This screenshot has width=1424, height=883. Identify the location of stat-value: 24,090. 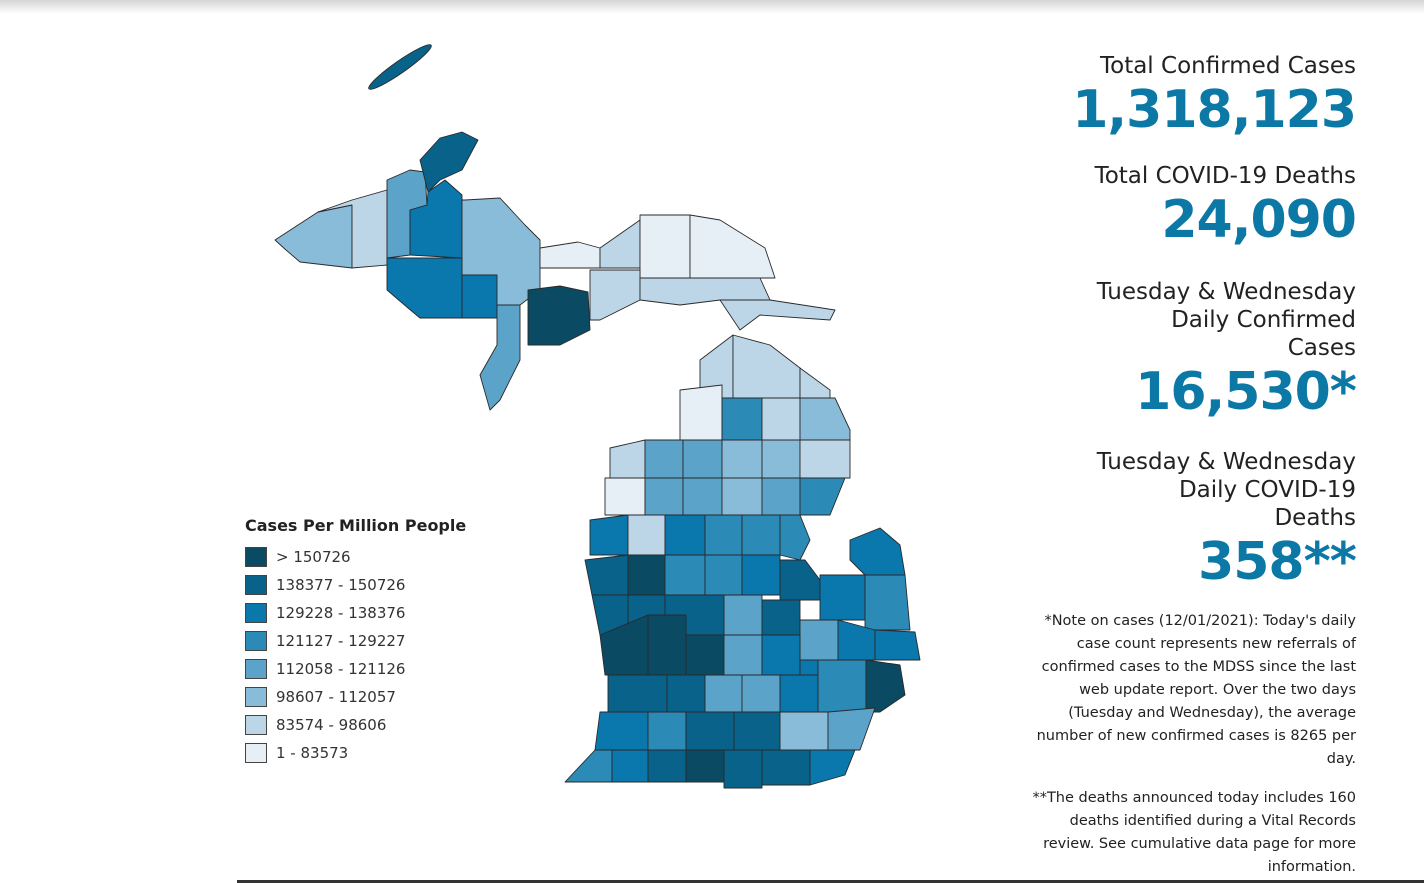
(1259, 220).